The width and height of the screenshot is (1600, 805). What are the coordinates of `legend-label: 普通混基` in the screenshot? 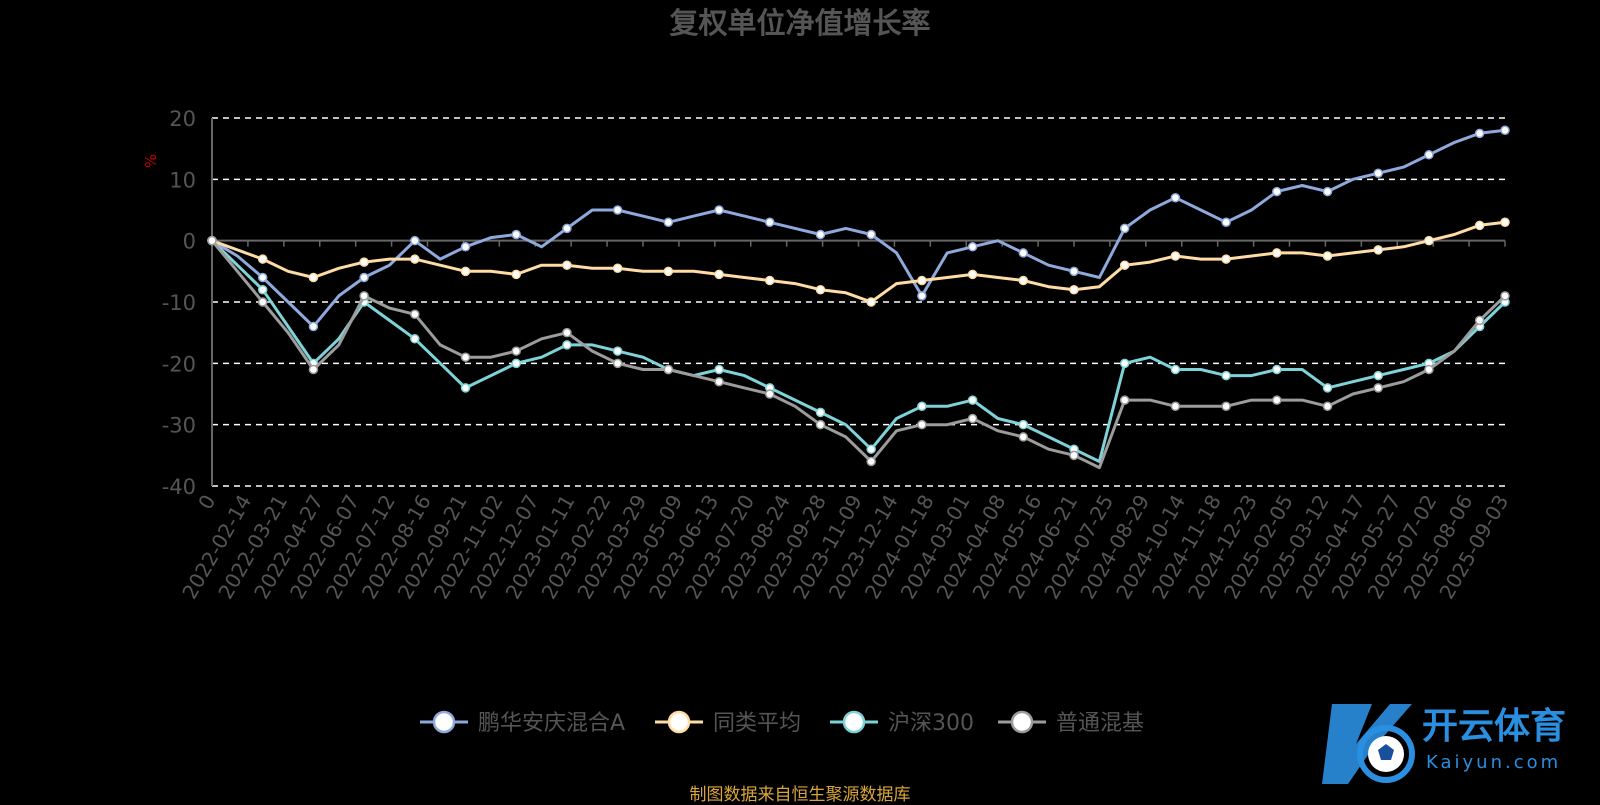 It's located at (1100, 723).